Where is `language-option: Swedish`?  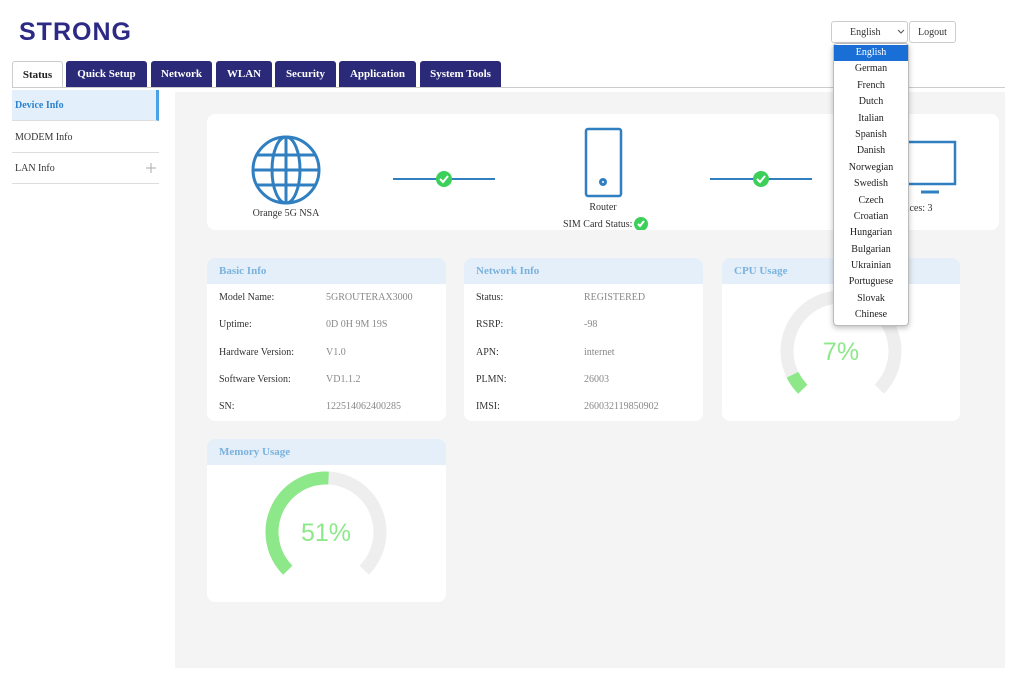 language-option: Swedish is located at coordinates (871, 184).